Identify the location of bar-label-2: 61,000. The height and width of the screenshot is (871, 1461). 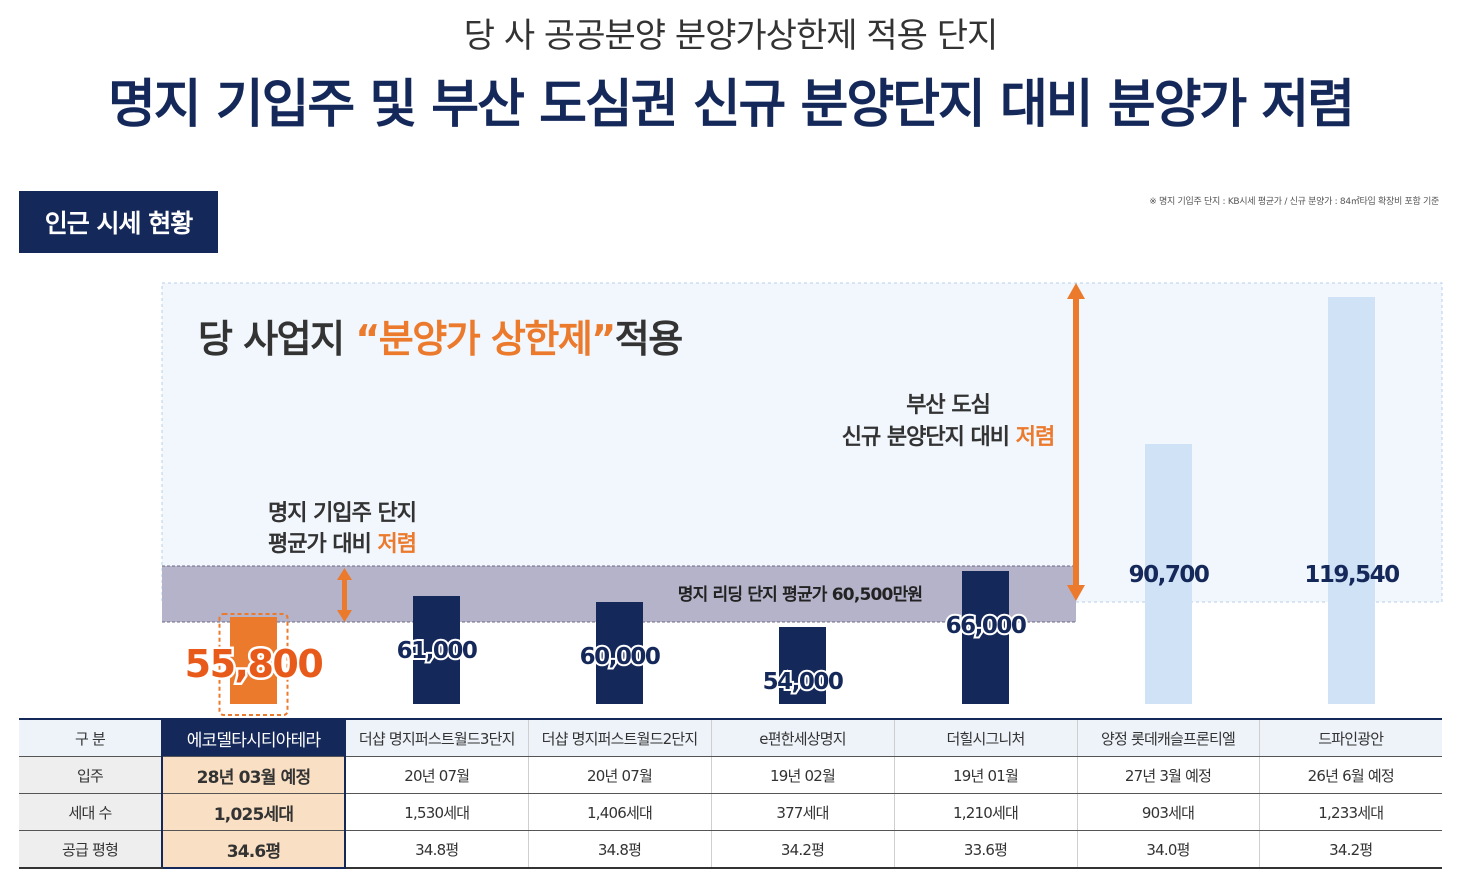
(437, 651).